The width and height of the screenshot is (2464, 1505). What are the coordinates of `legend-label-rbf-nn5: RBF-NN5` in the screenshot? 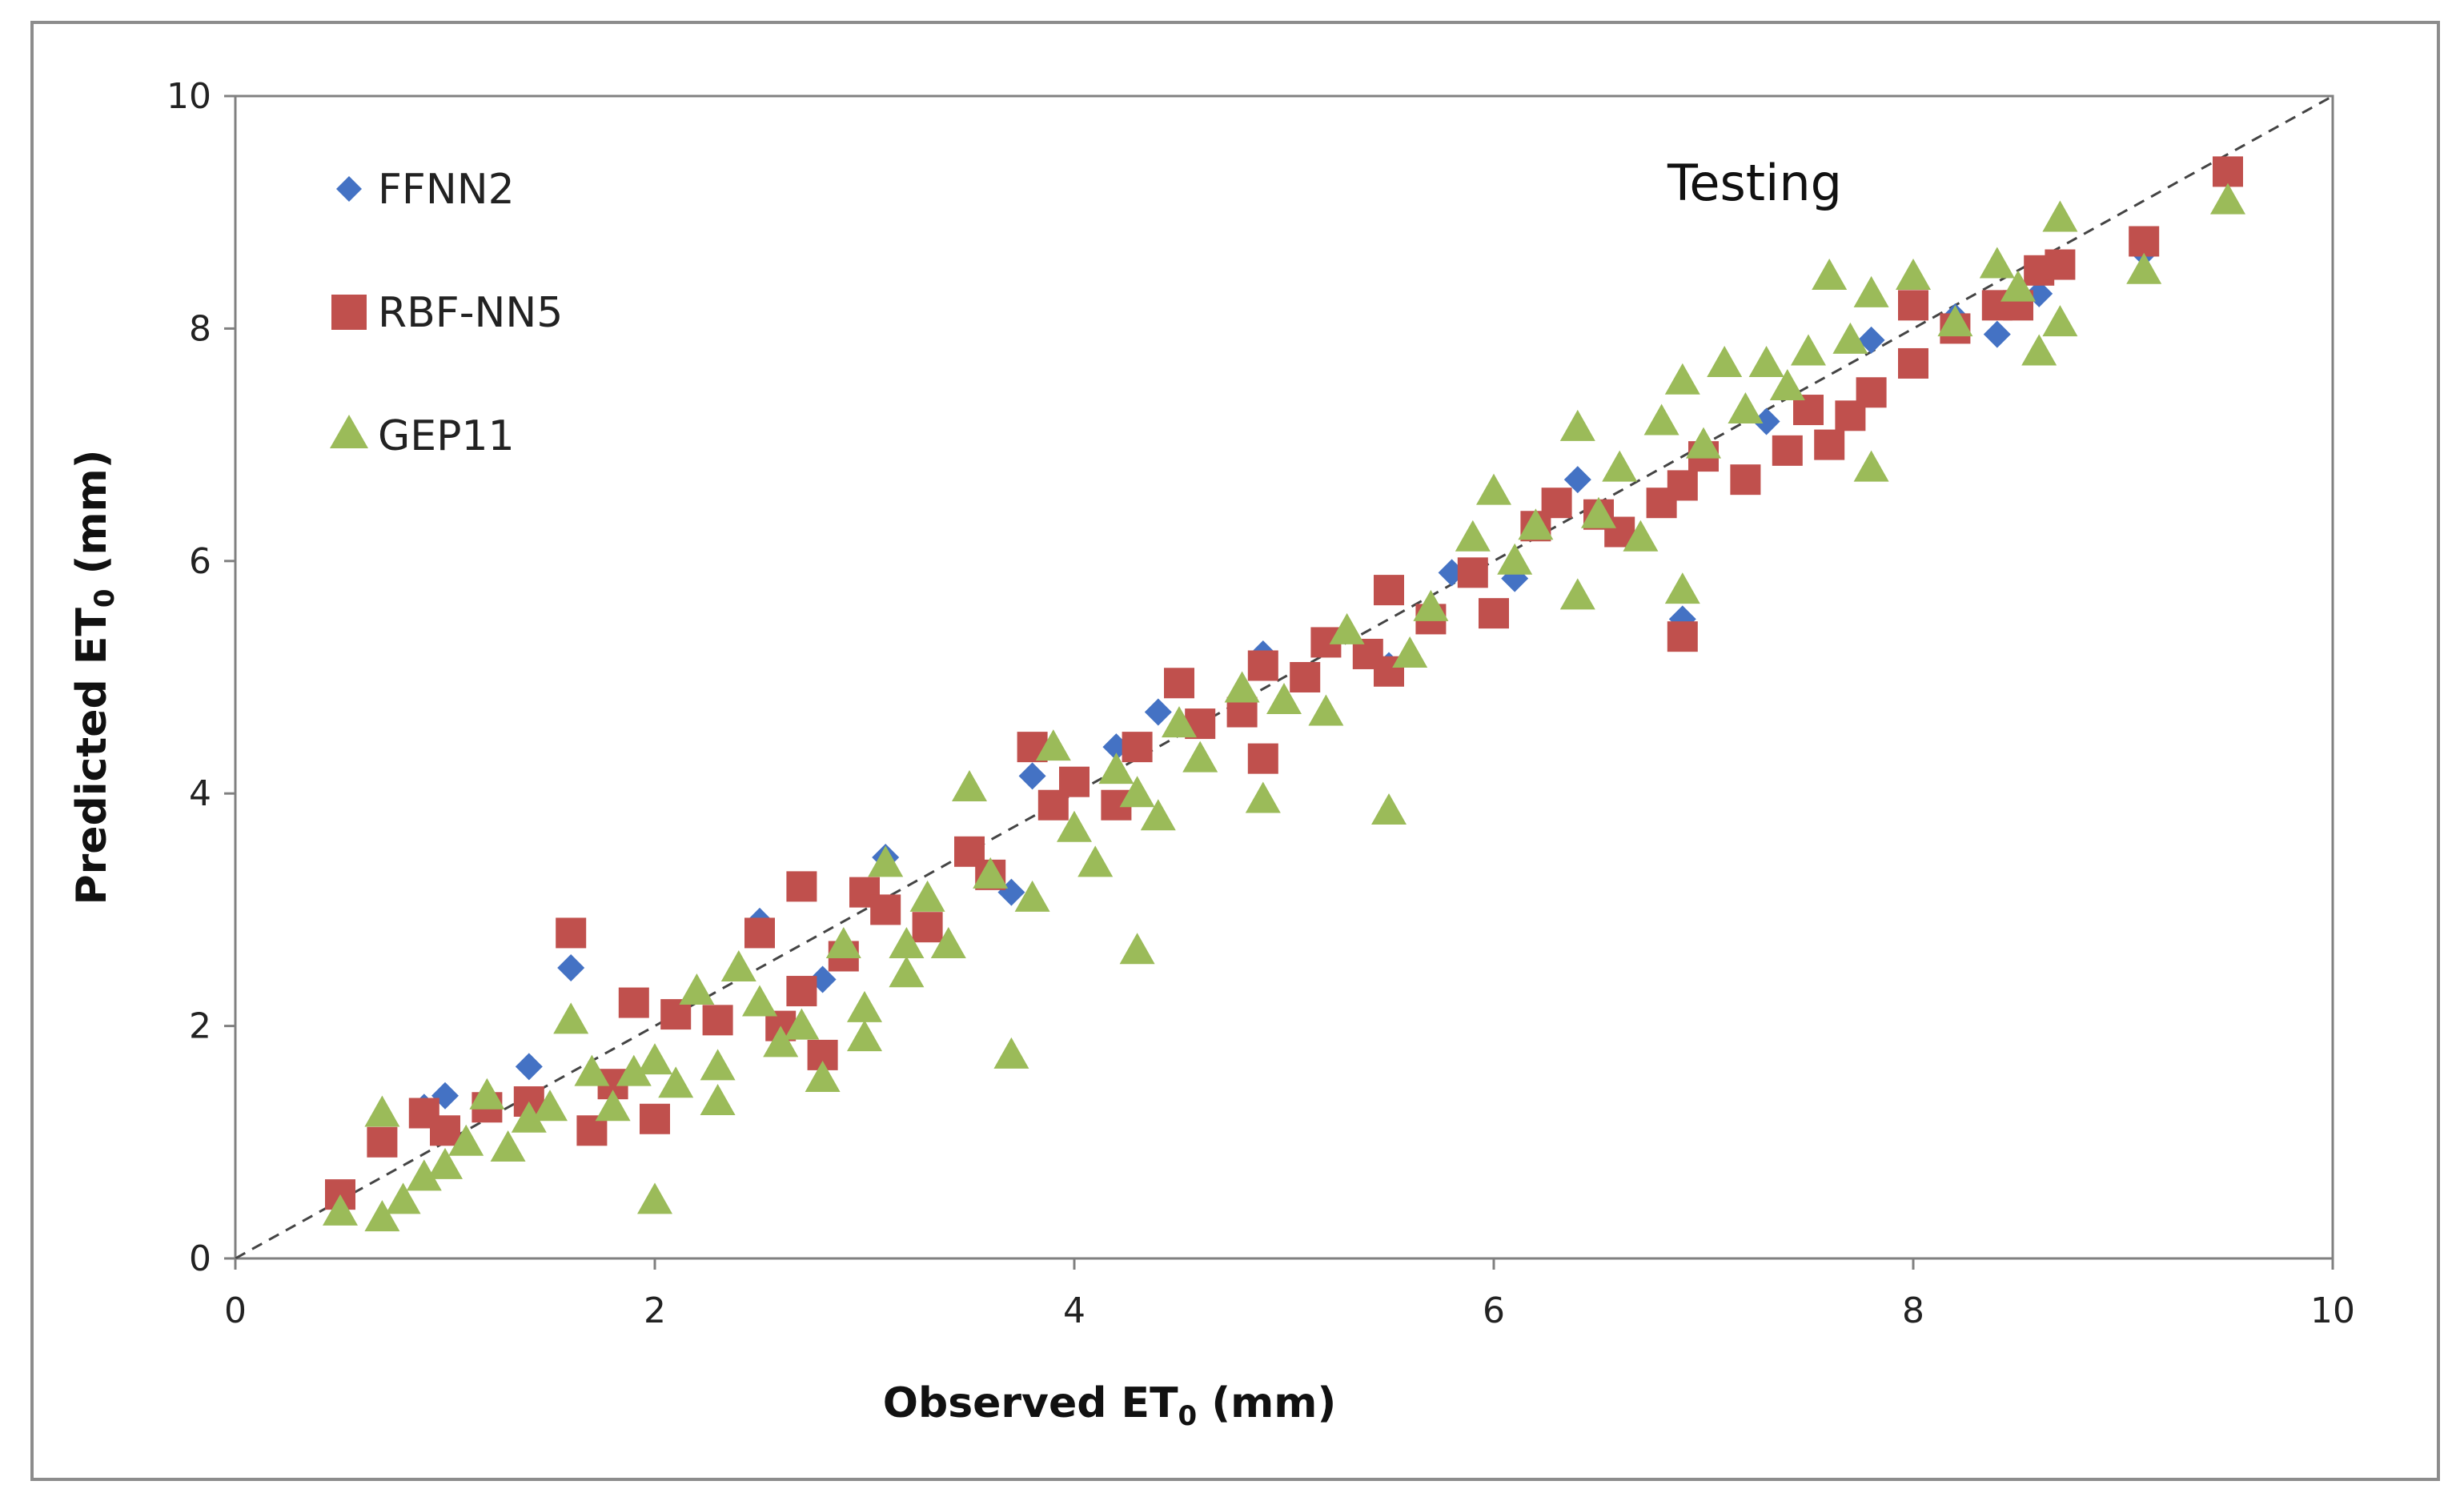 It's located at (470, 313).